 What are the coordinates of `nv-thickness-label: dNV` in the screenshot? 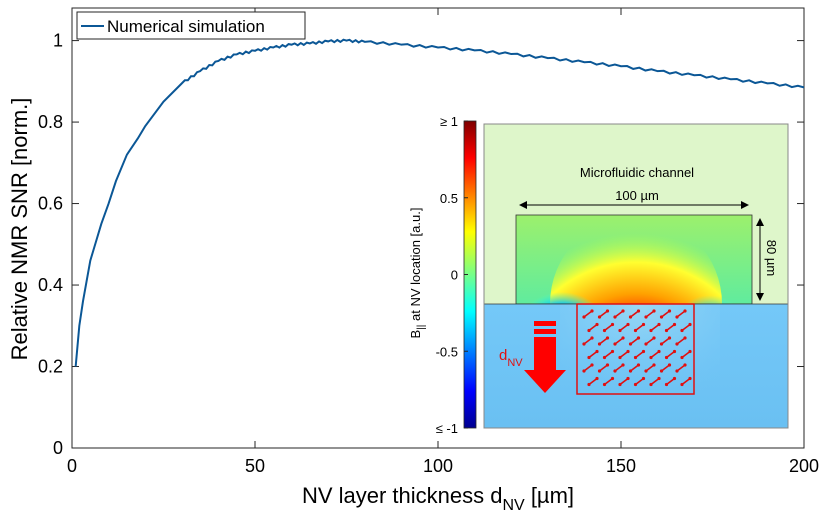 It's located at (511, 358).